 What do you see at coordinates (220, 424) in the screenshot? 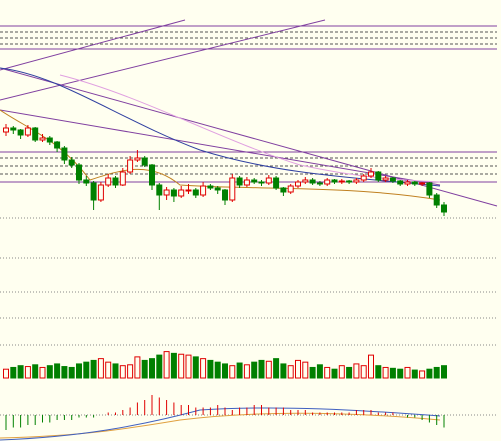
I see `macd-line` at bounding box center [220, 424].